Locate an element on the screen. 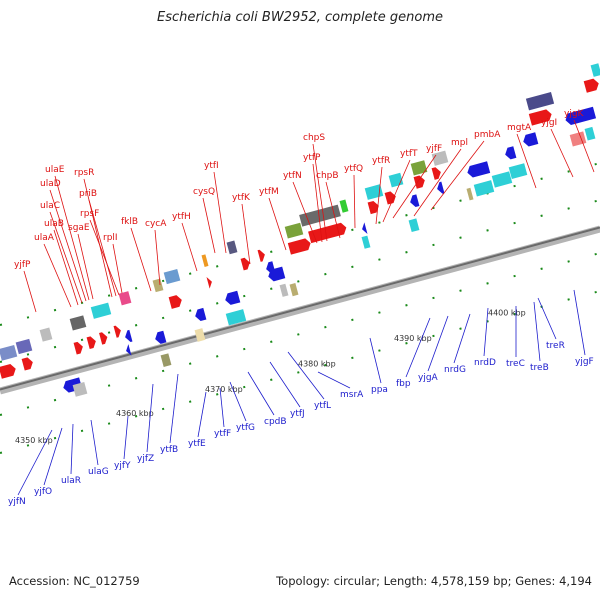 This screenshot has width=600, height=600. gene-label-top: yjfF is located at coordinates (434, 149).